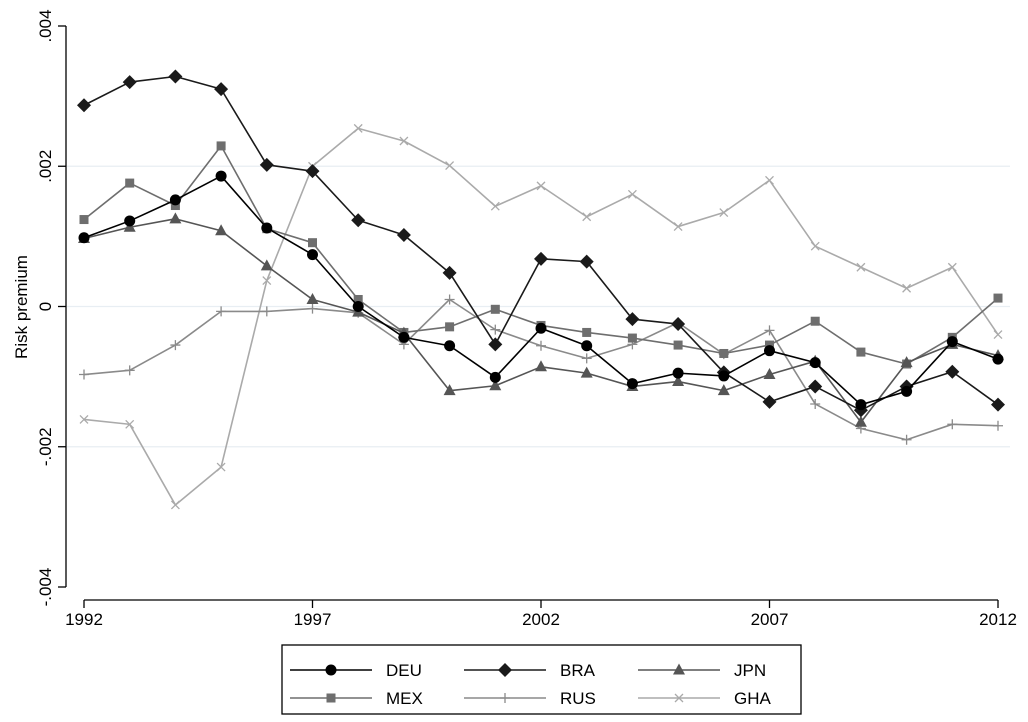 This screenshot has height=722, width=1028. What do you see at coordinates (45, 306) in the screenshot?
I see `y-tick-label: 0` at bounding box center [45, 306].